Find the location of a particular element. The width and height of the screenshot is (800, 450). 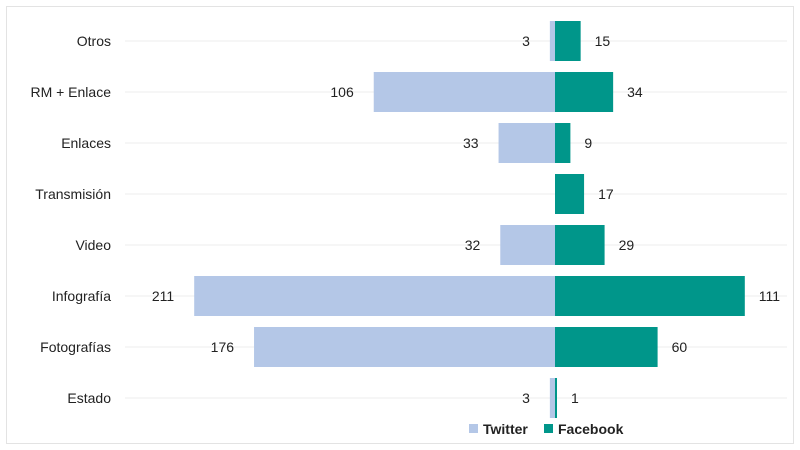

facebook-legend-swatch is located at coordinates (548, 428).